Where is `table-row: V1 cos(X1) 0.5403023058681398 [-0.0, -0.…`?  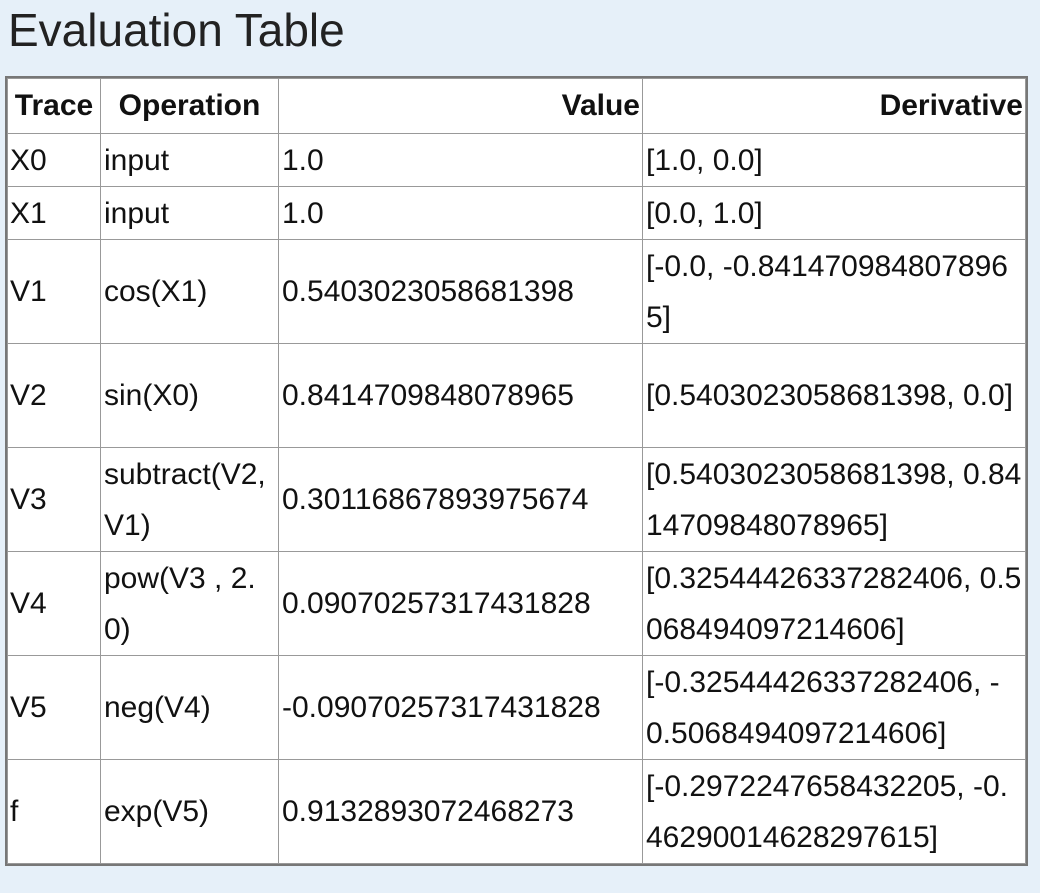
table-row: V1 cos(X1) 0.5403023058681398 [-0.0, -0.… is located at coordinates (516, 291).